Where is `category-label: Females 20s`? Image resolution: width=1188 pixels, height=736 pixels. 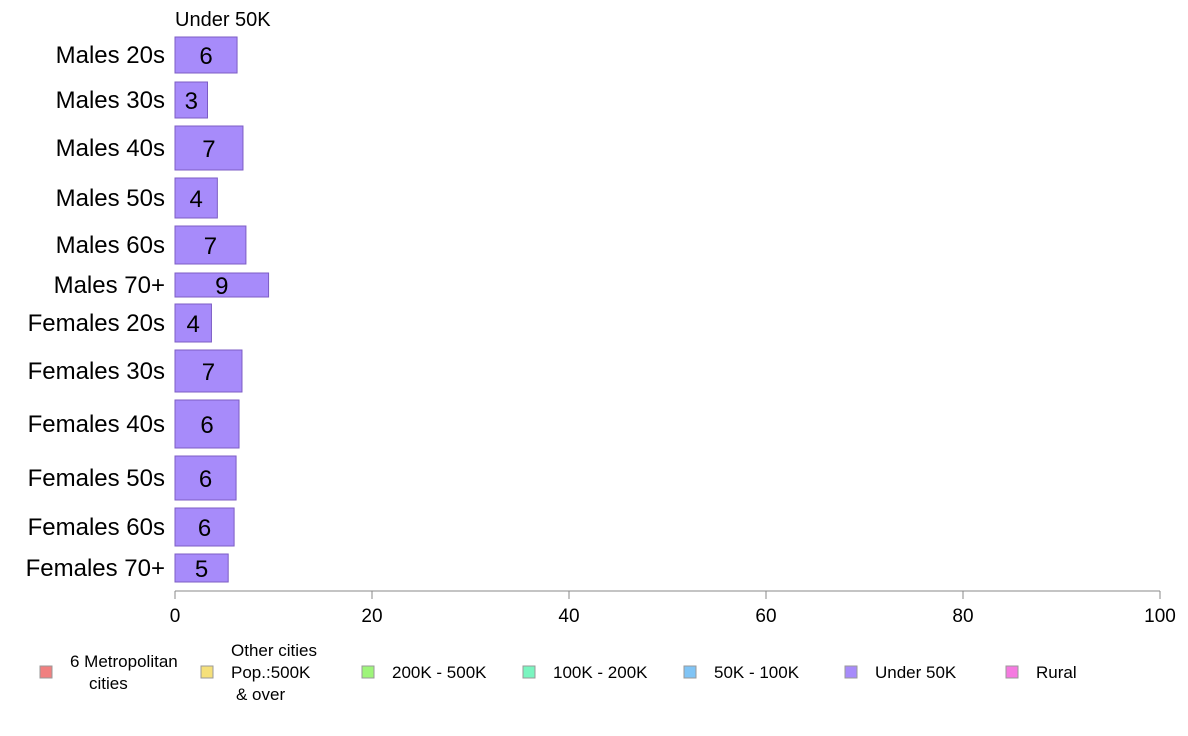 category-label: Females 20s is located at coordinates (96, 323).